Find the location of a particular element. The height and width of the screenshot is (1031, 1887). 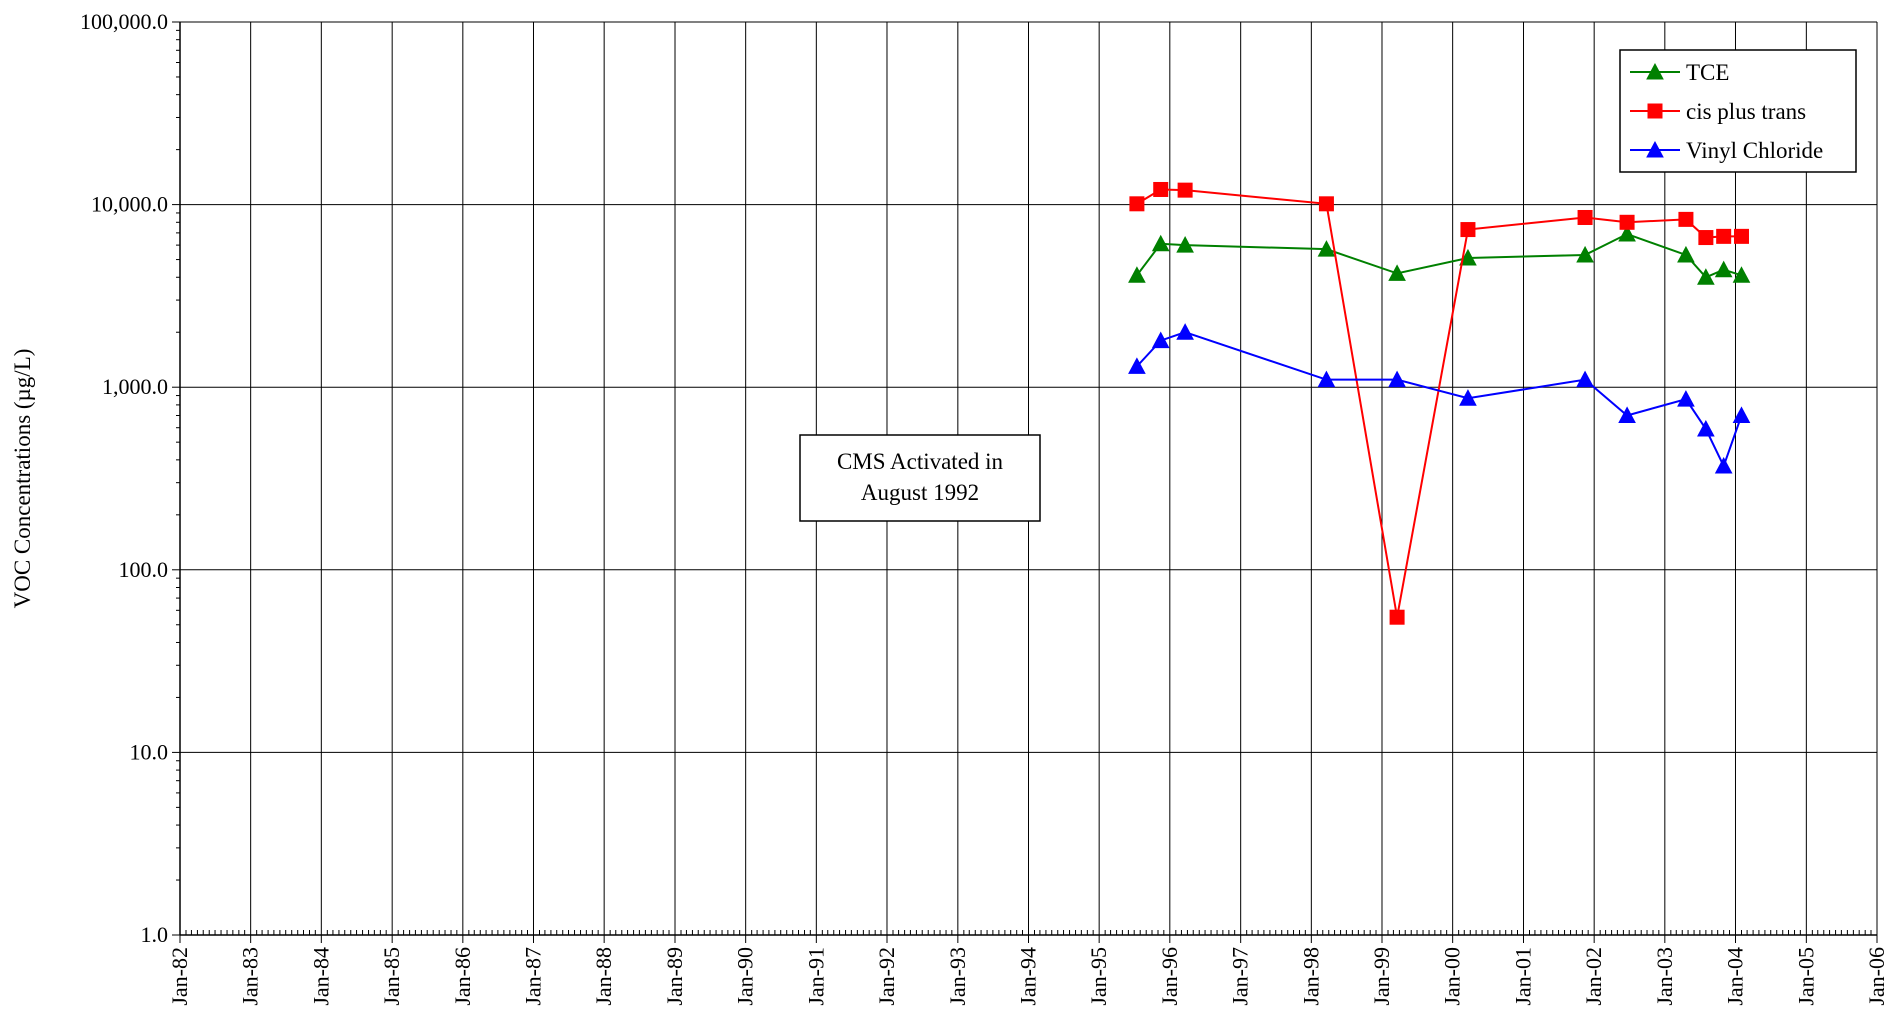

series-vinyl-chloride is located at coordinates (1439, 398).